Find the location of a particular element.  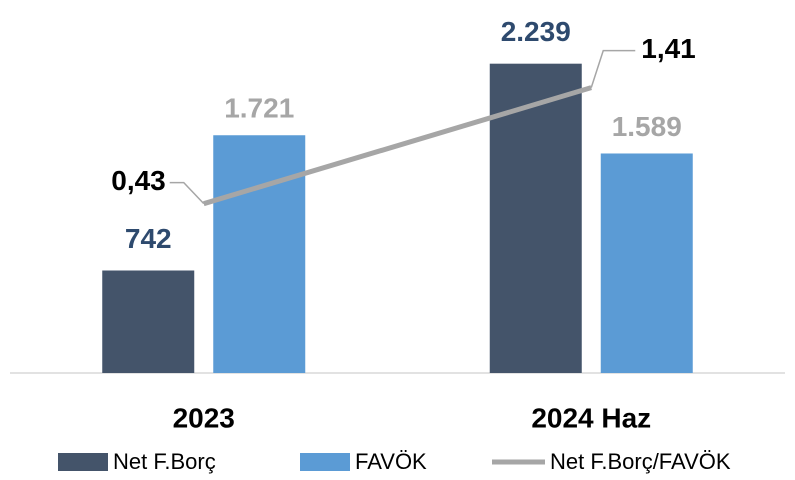

bar-value-label: 1.589 is located at coordinates (647, 126).